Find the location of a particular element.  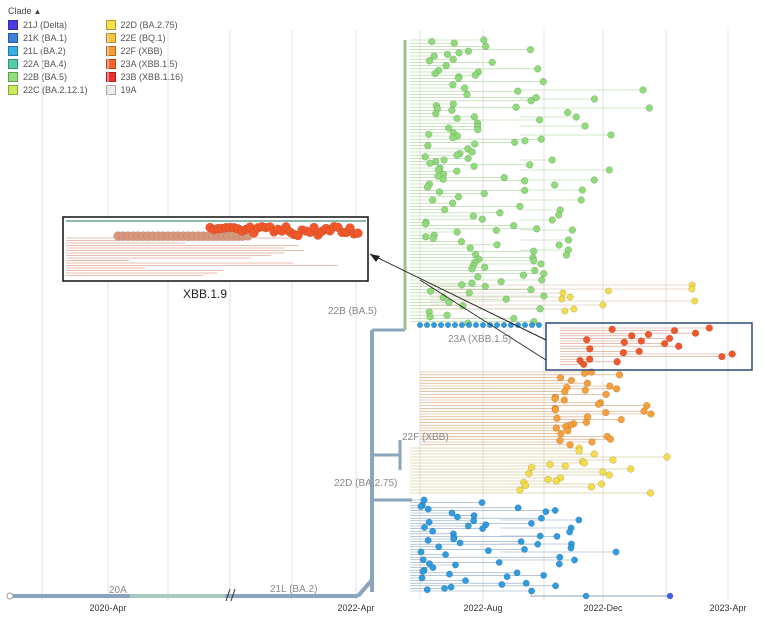

legend-label: 19A is located at coordinates (128, 89).